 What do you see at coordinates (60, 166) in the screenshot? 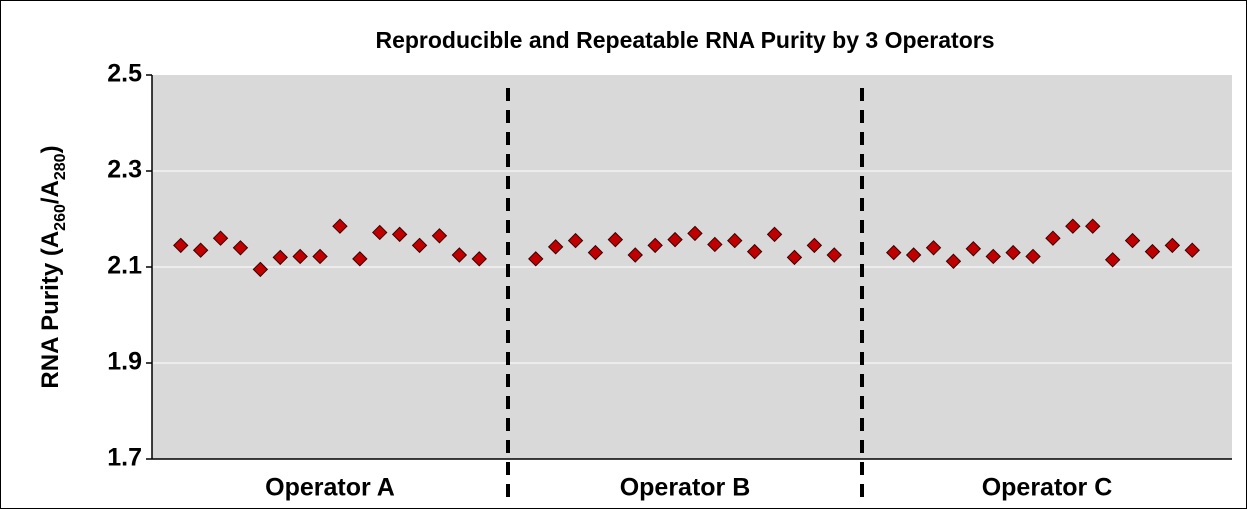
I see `y-axis-label-part: 280` at bounding box center [60, 166].